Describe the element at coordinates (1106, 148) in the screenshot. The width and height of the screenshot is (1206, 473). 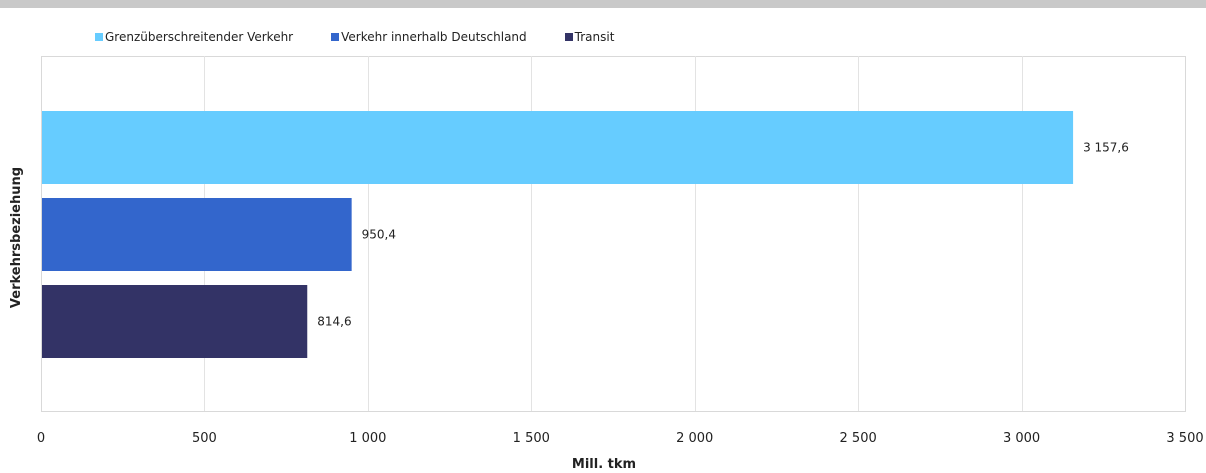
I see `value-label-grenzueberschreitend: 3 157,6` at that location.